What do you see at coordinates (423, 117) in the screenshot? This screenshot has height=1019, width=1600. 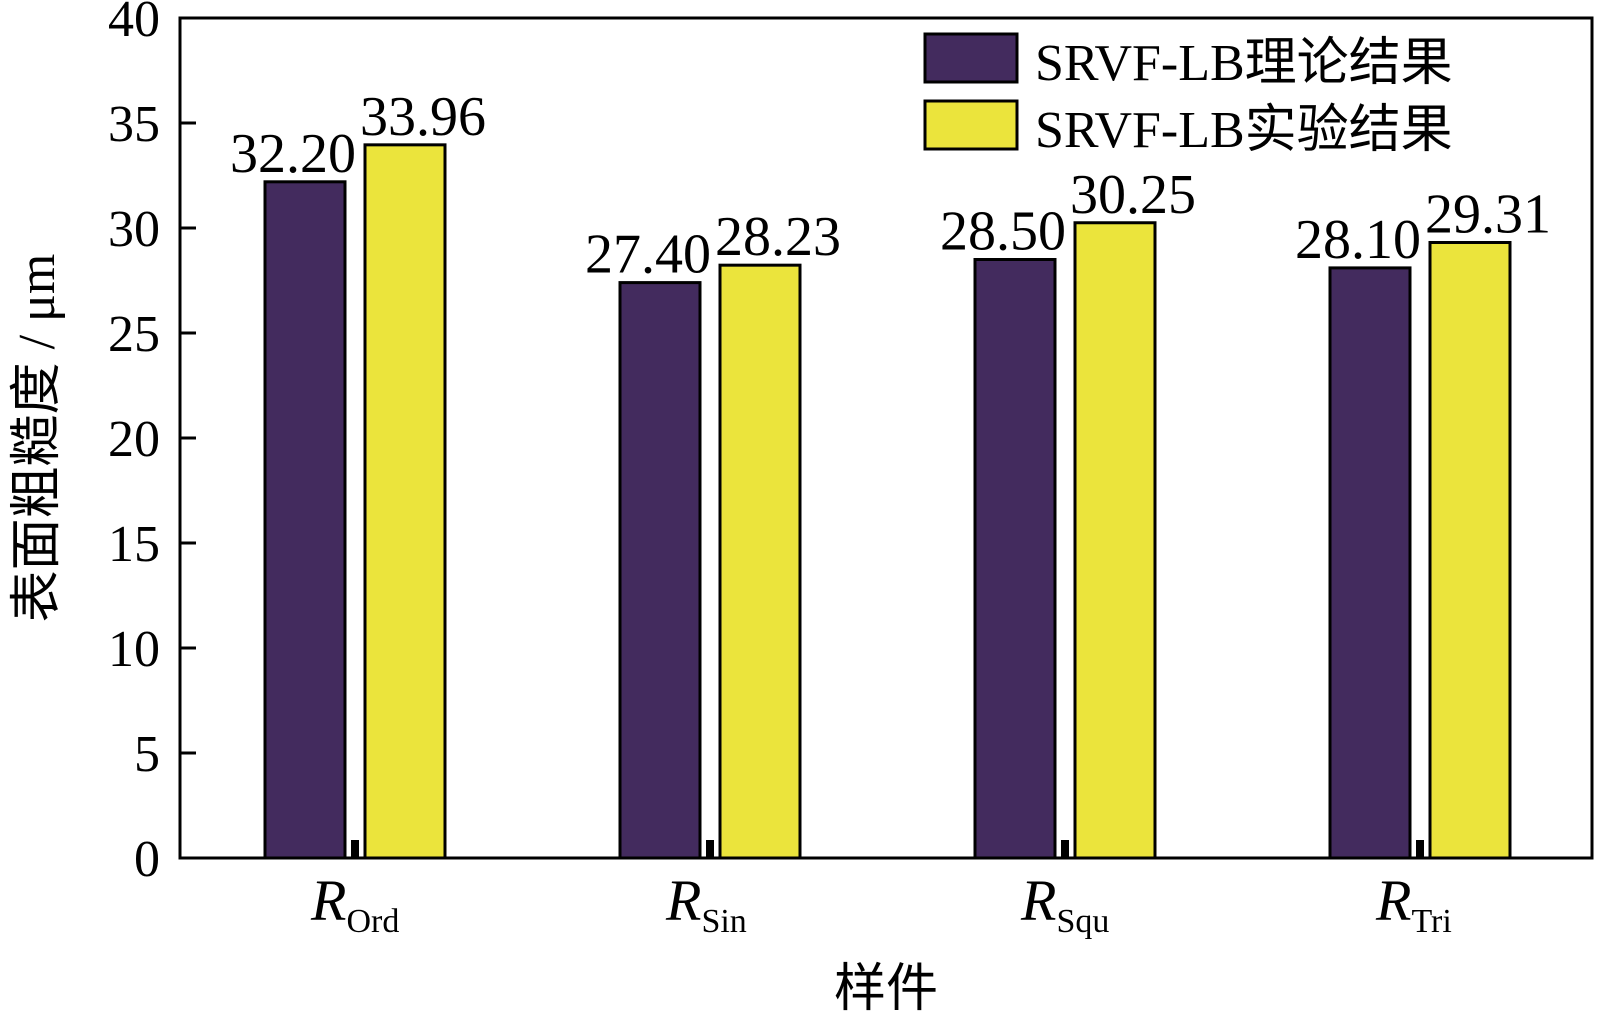 I see `data-label-series1-ord: 33.96` at bounding box center [423, 117].